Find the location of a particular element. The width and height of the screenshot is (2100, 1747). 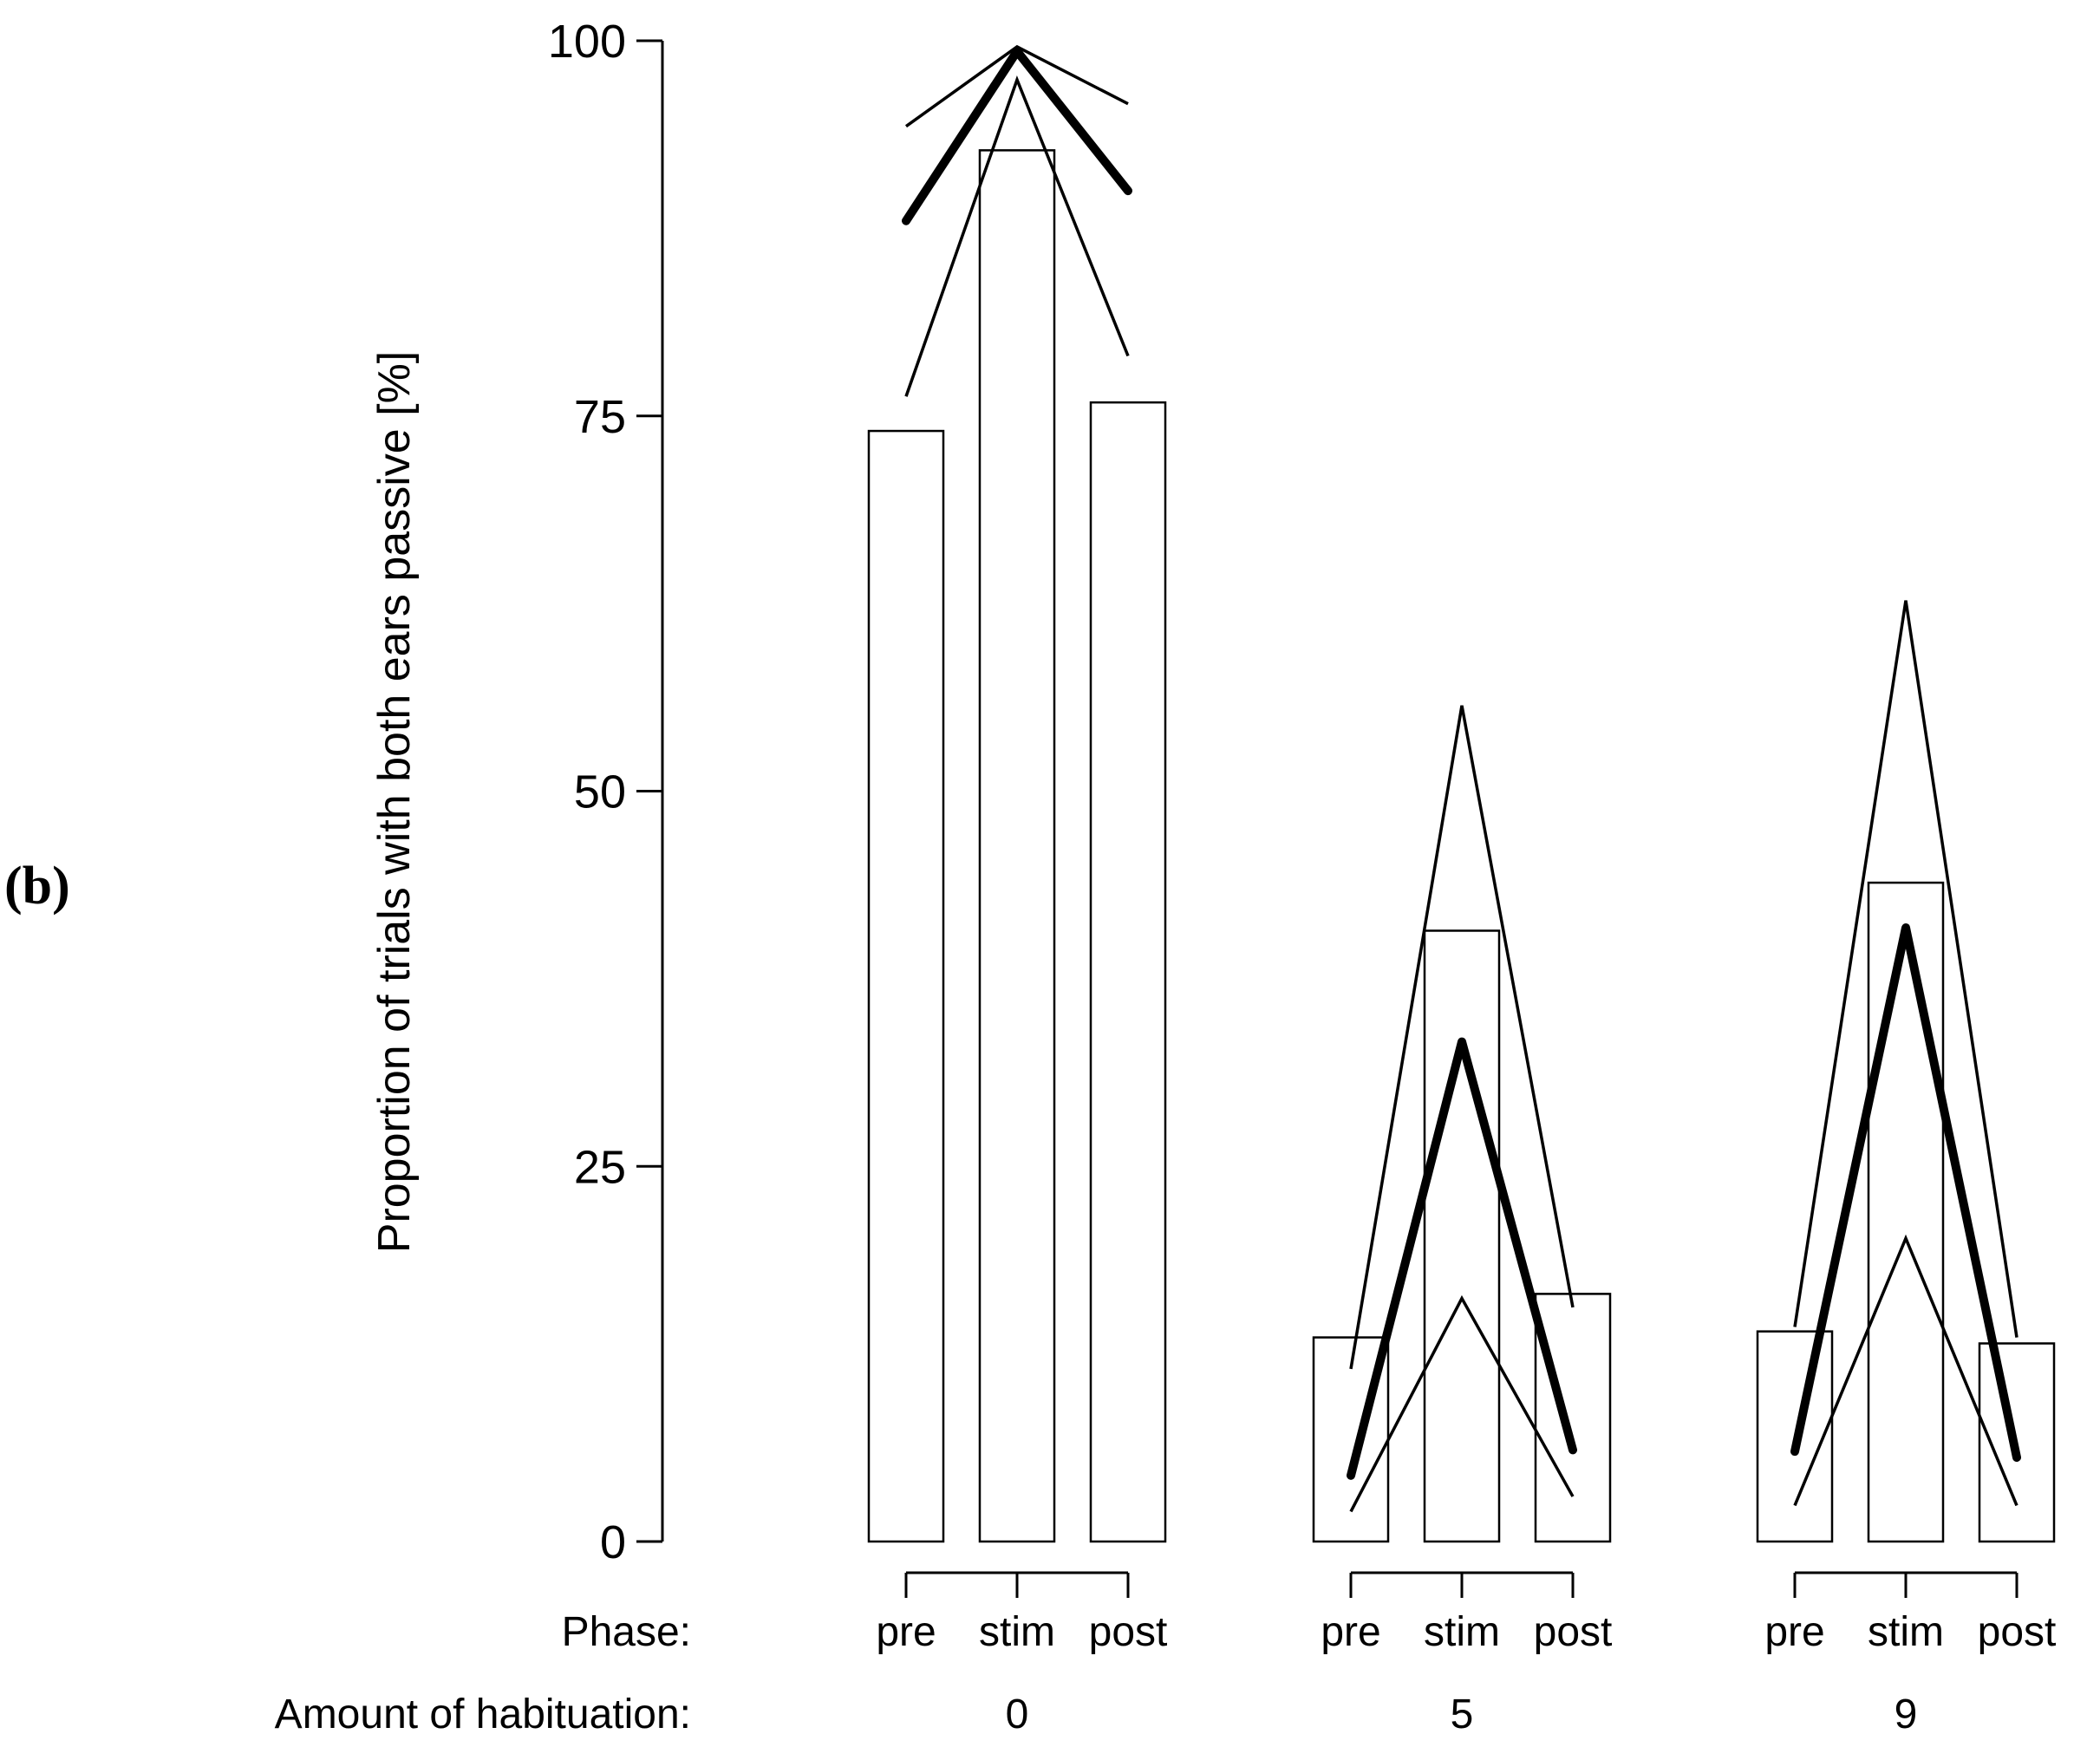

group-label: 0 is located at coordinates (1017, 1714).